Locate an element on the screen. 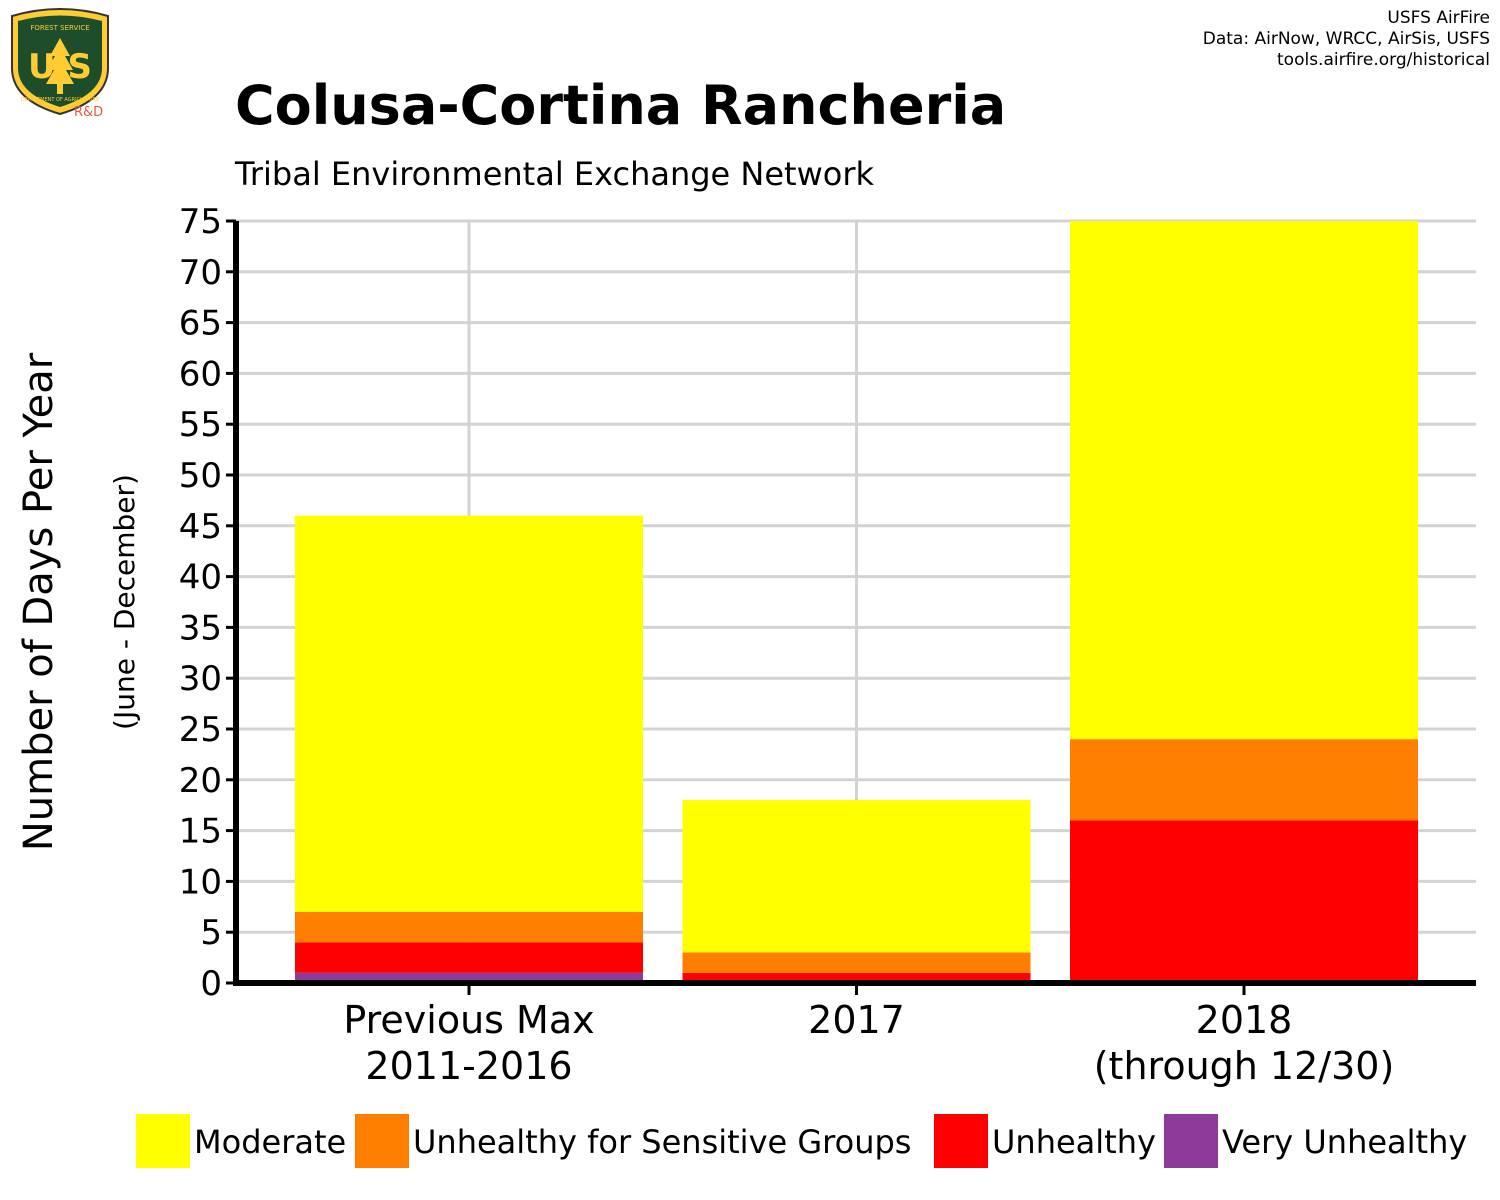  y-tick-label: 25 is located at coordinates (200, 730).